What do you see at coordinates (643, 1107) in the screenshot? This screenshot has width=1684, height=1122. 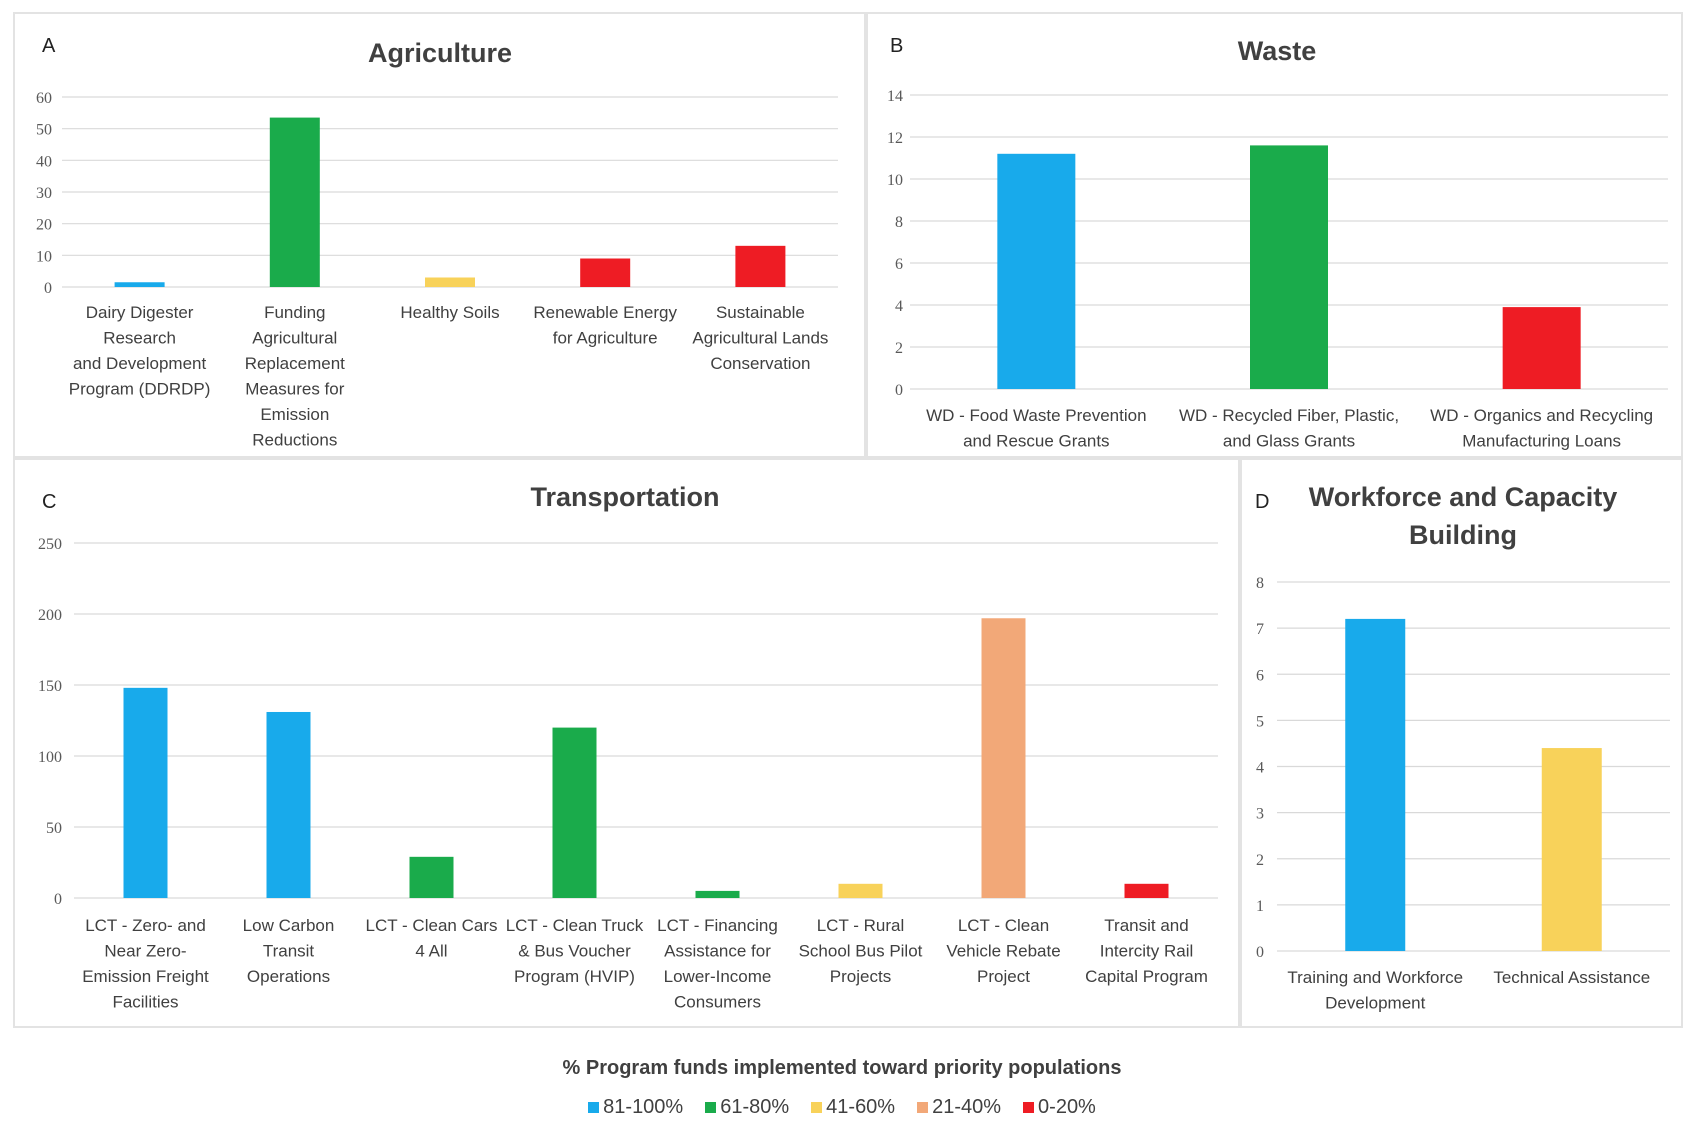 I see `legend-label: 81-100%` at bounding box center [643, 1107].